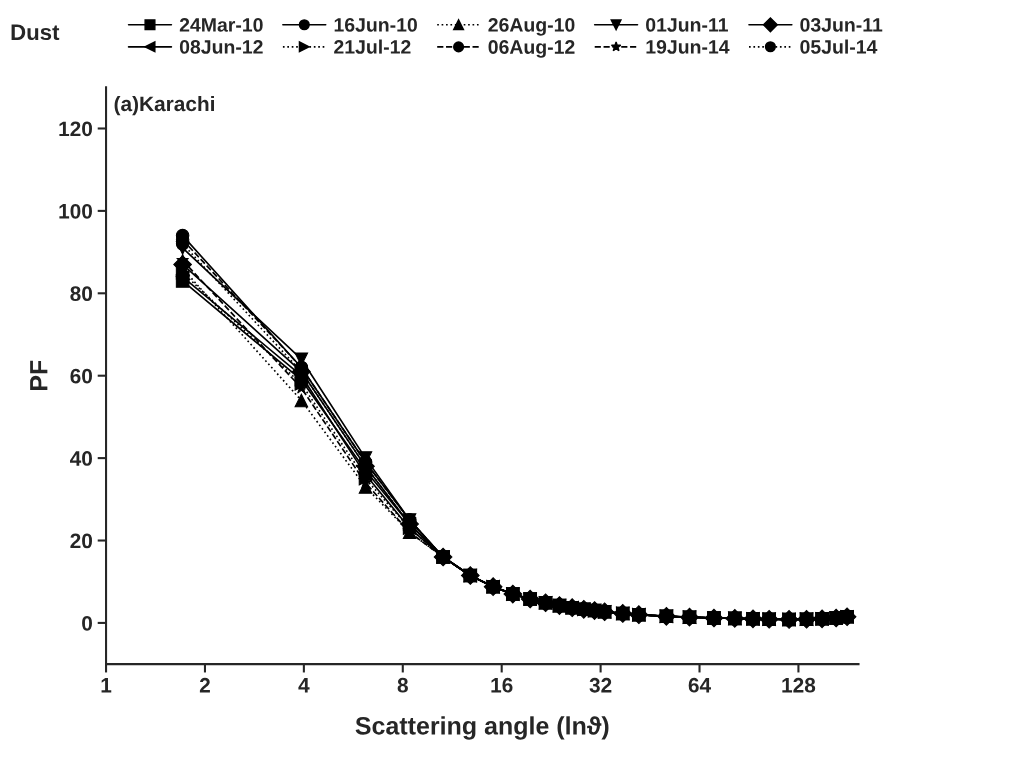 This screenshot has height=759, width=1010. I want to click on legend-label: 03Jun-11, so click(841, 25).